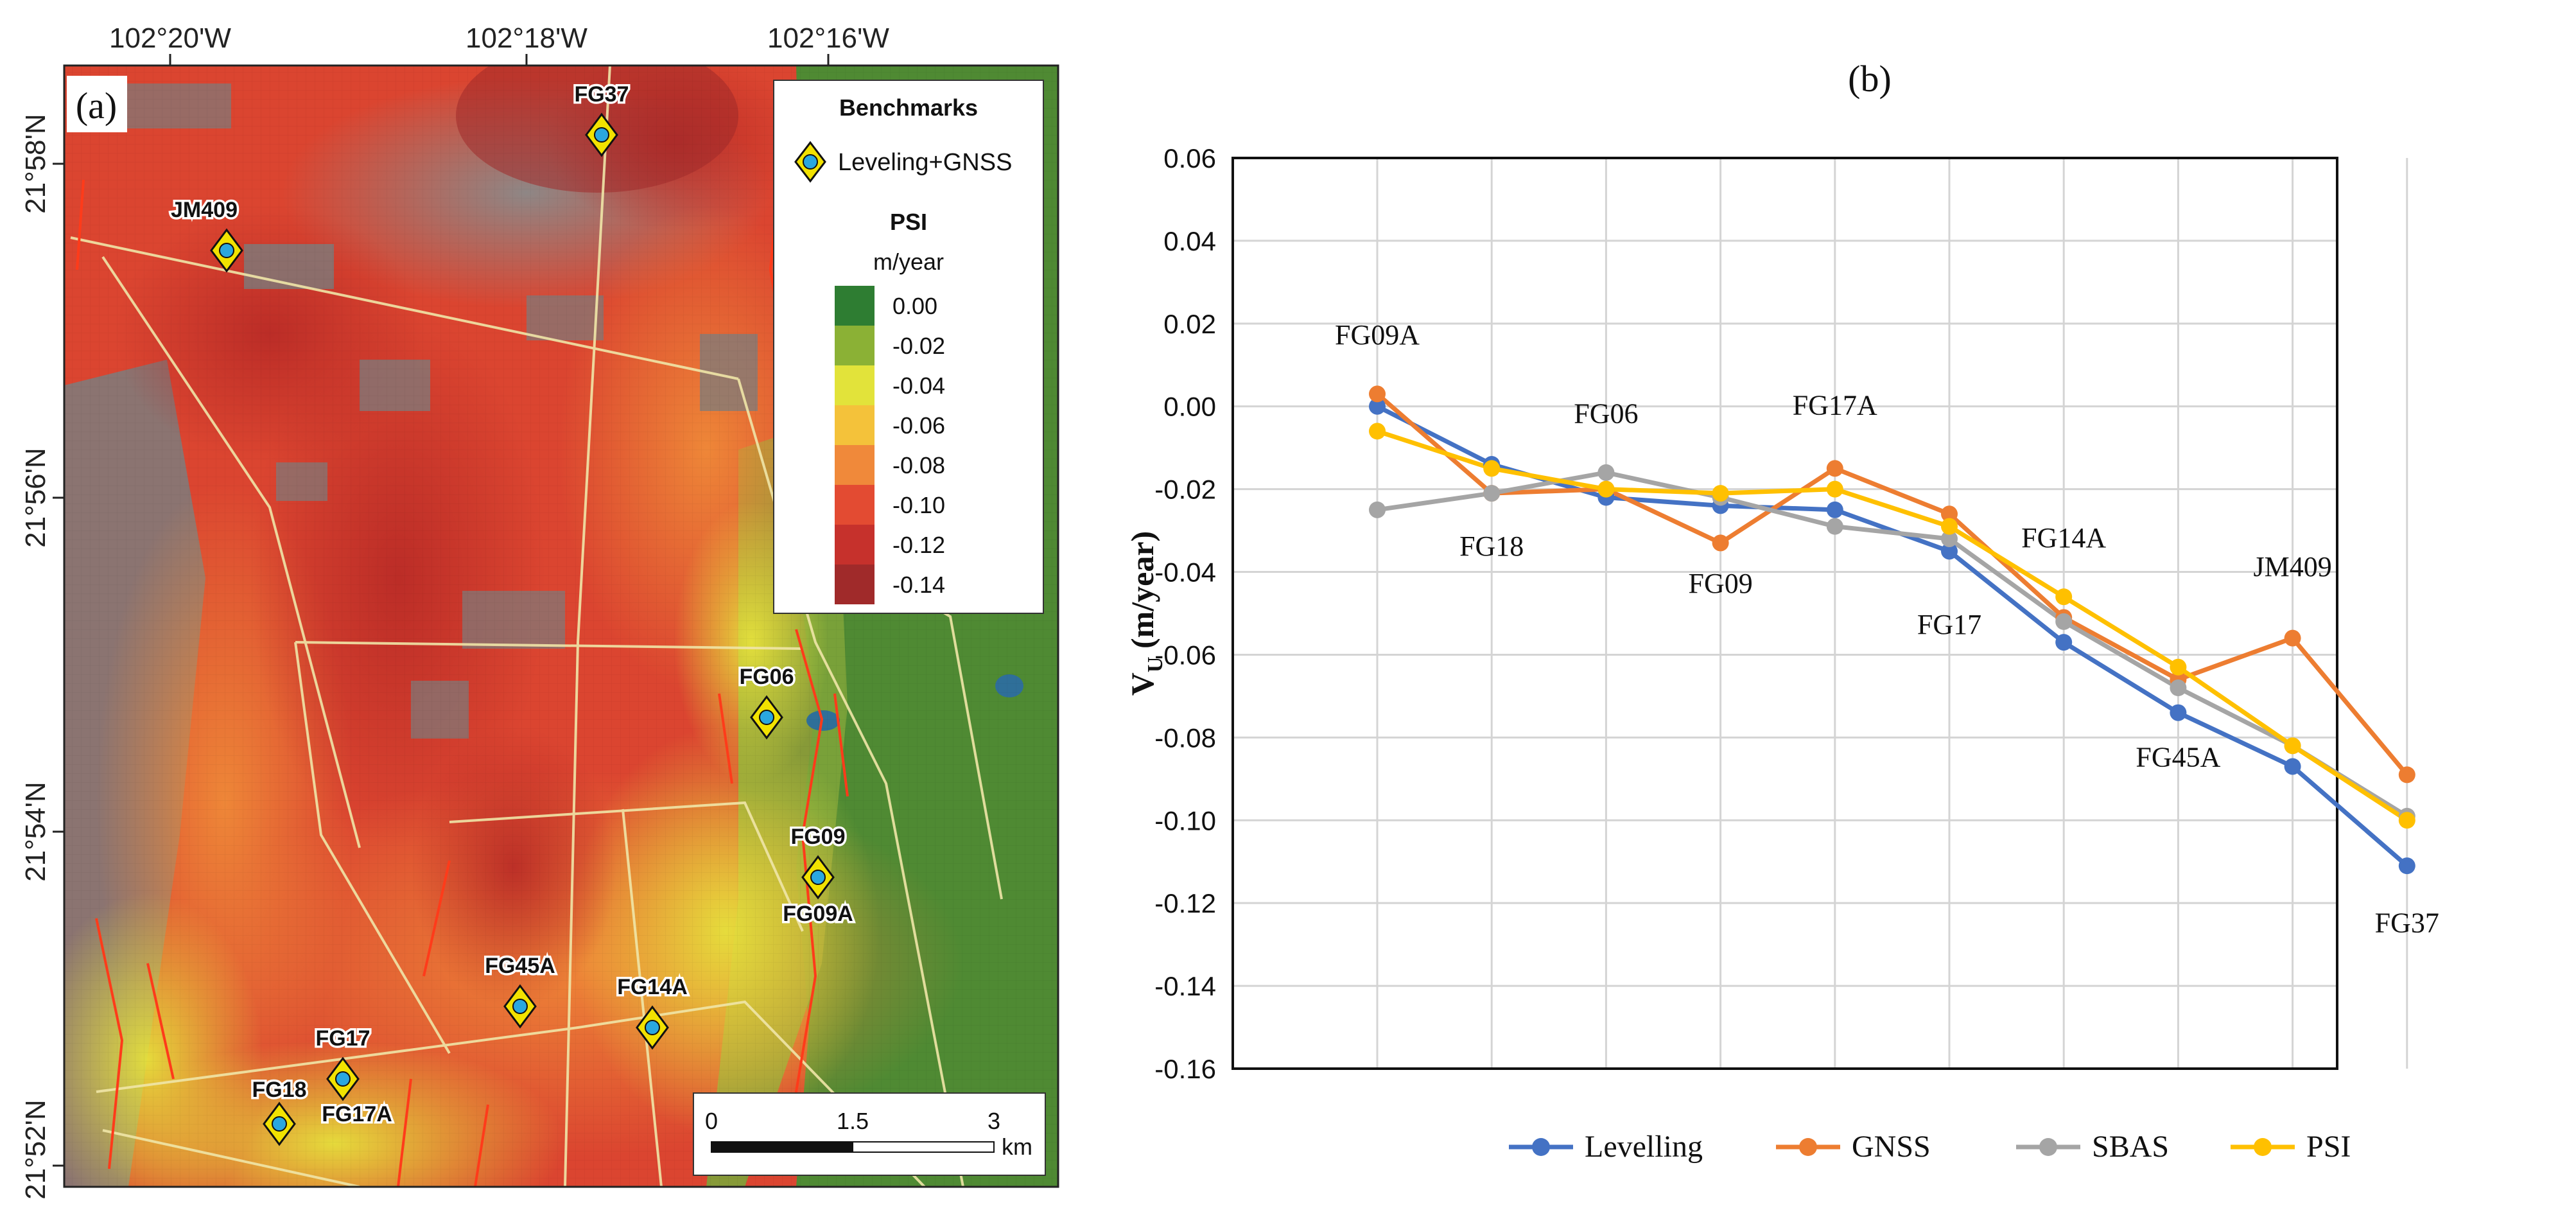  Describe the element at coordinates (2048, 1147) in the screenshot. I see `legend-marker-sbas` at that location.